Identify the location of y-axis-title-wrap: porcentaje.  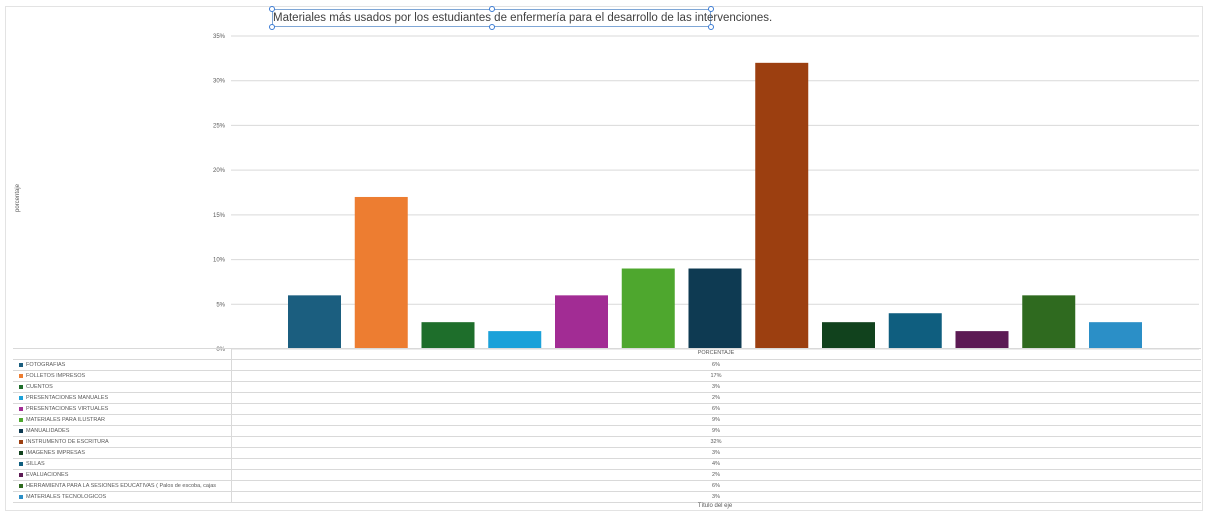
(18, 200).